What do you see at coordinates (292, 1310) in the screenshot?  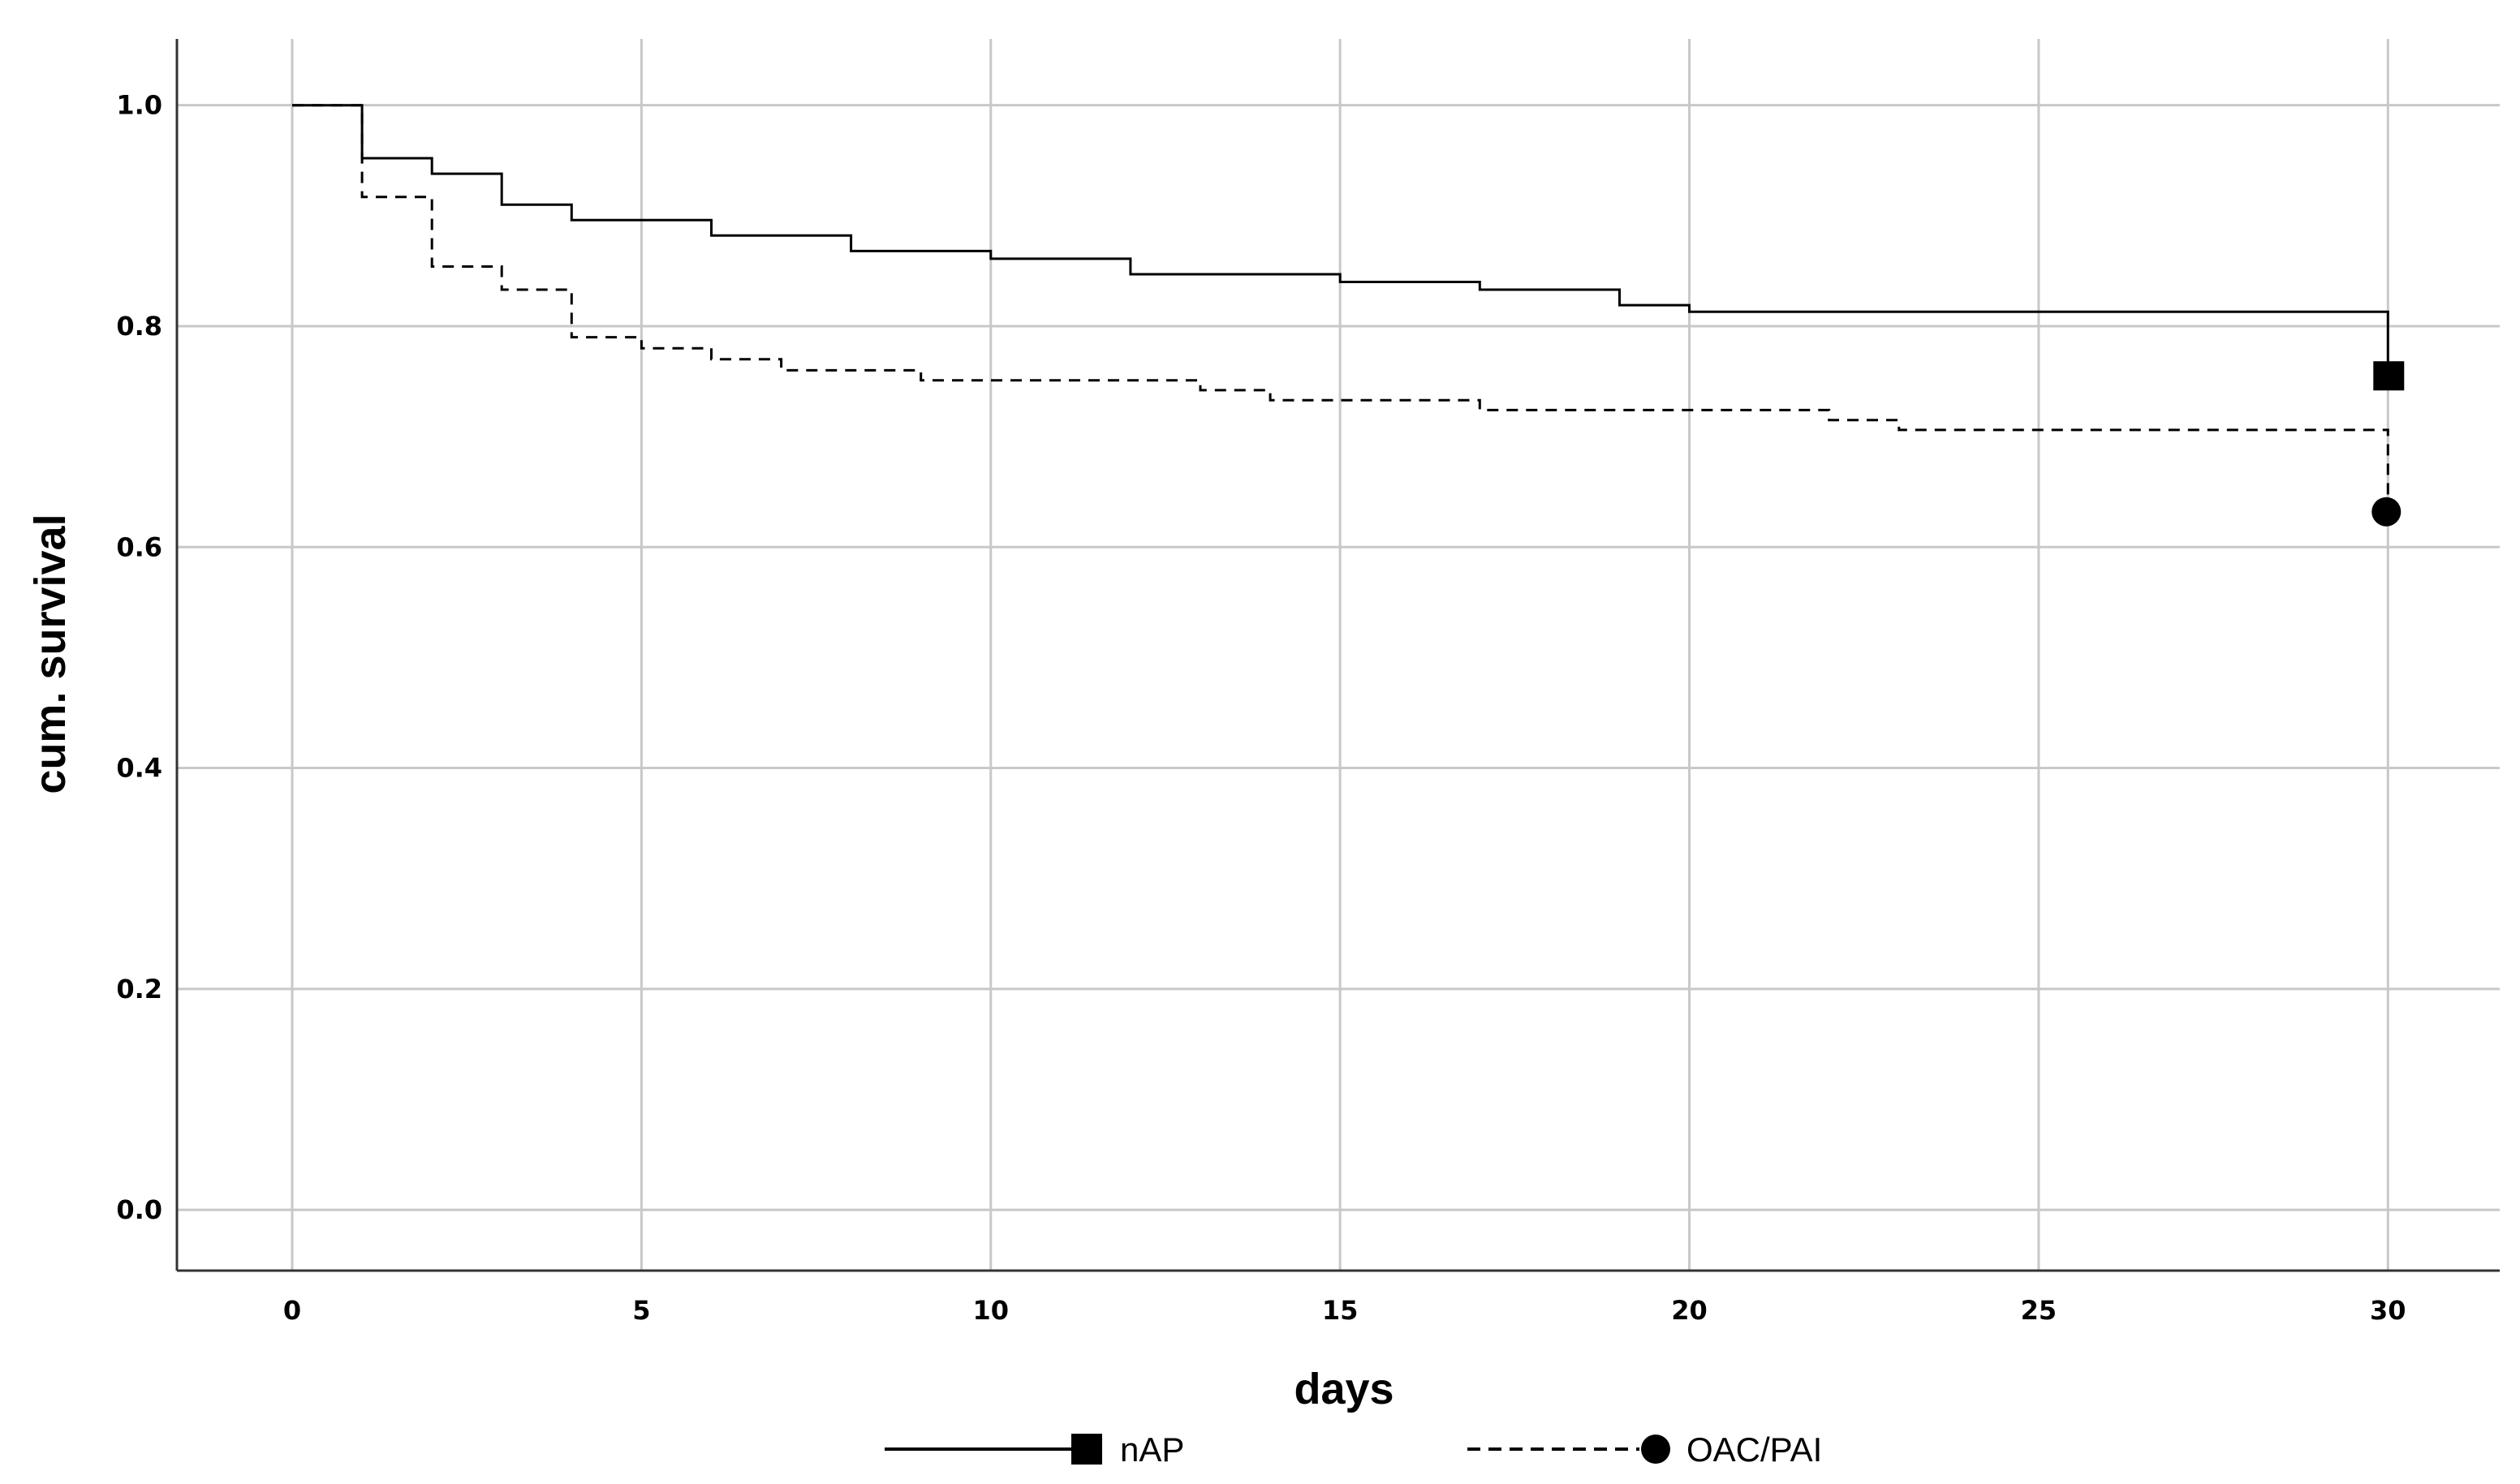 I see `x-tick-label-0: 0` at bounding box center [292, 1310].